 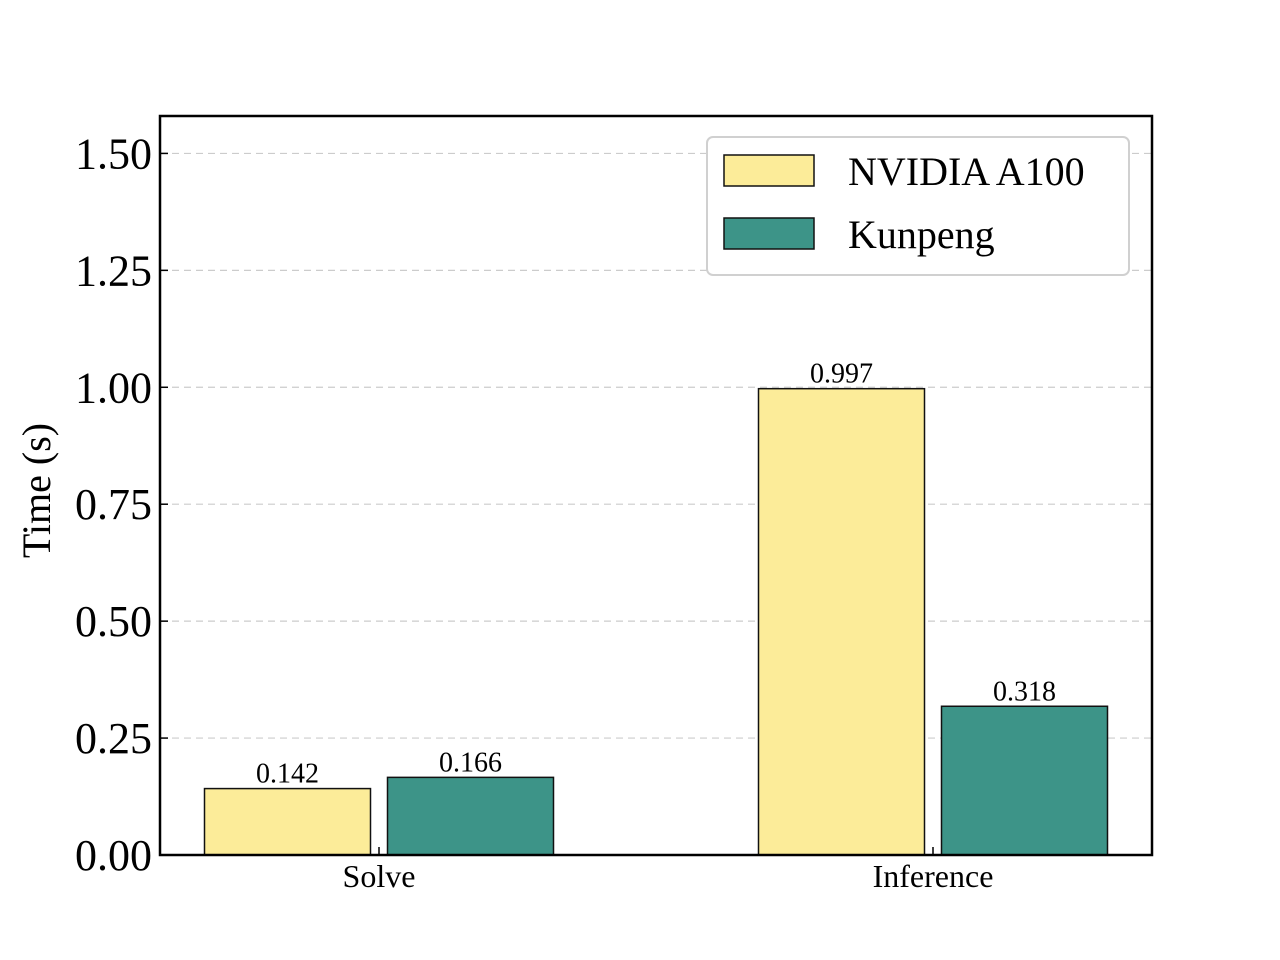 I want to click on y-tick-label: 1.50, so click(x=113, y=153).